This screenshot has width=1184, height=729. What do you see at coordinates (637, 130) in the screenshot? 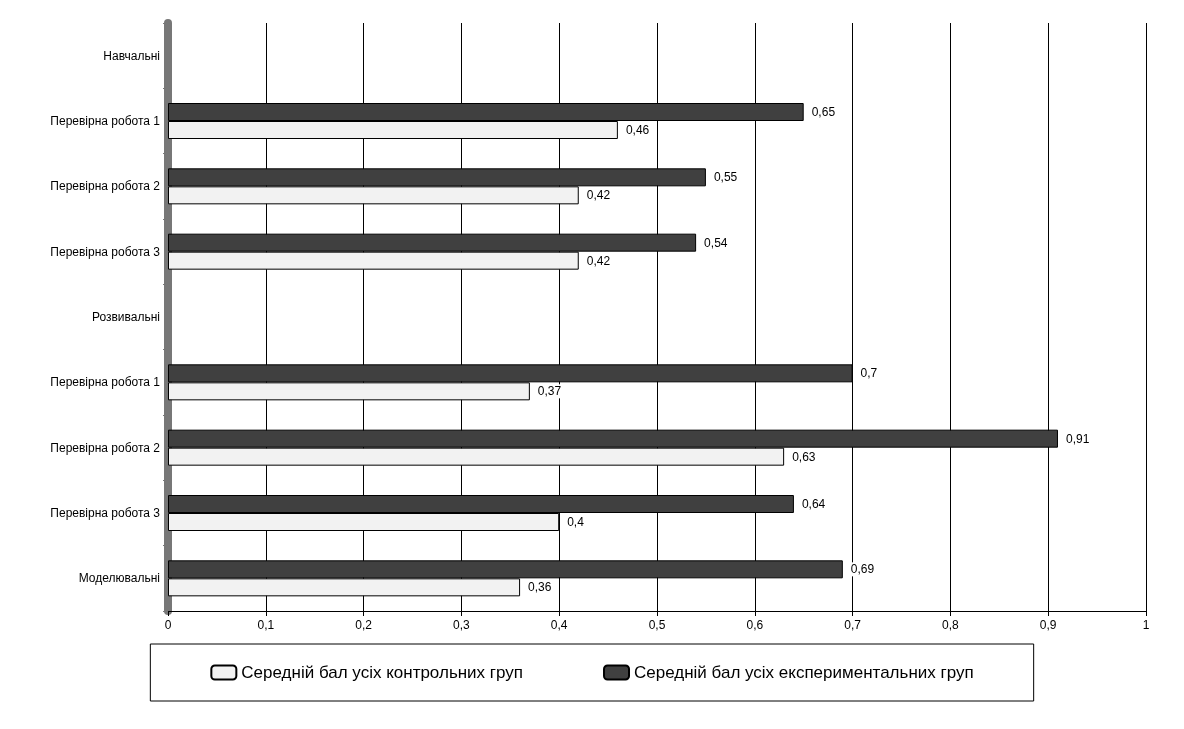
I see `data-label: 0,46` at bounding box center [637, 130].